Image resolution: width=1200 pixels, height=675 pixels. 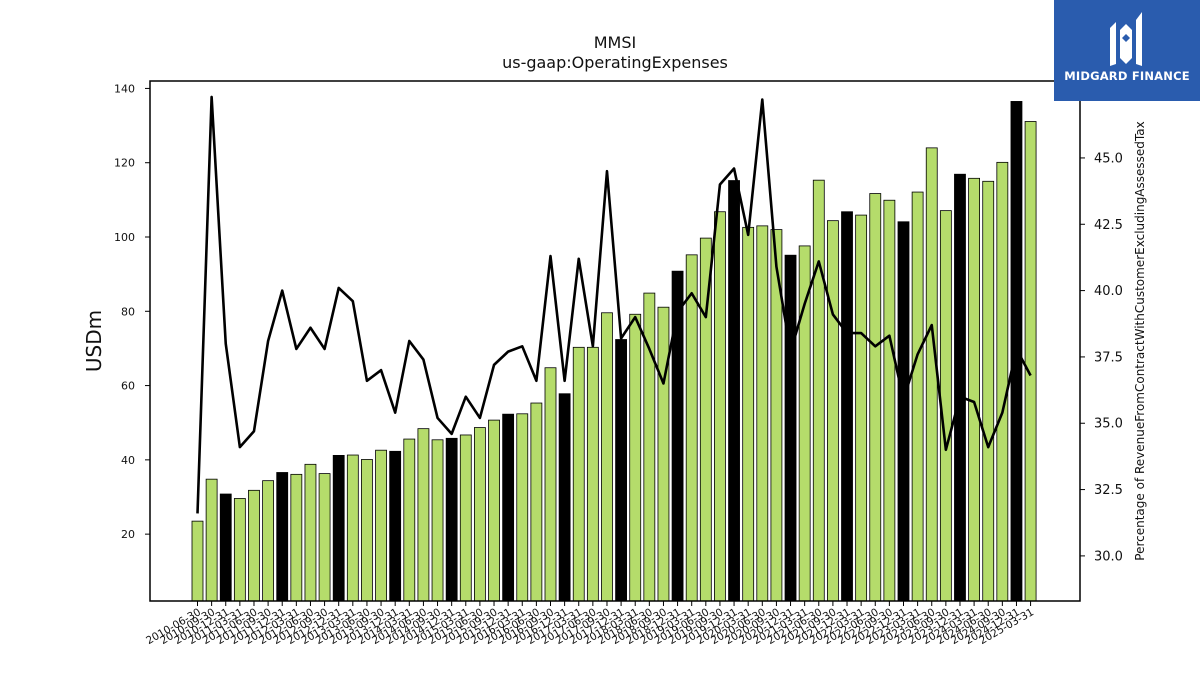 What do you see at coordinates (124, 237) in the screenshot?
I see `y-tick-label: 100` at bounding box center [124, 237].